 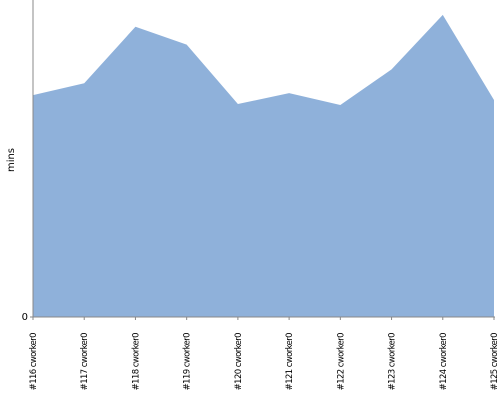 What do you see at coordinates (85, 362) in the screenshot?
I see `x-tick-label: #117 cworker0` at bounding box center [85, 362].